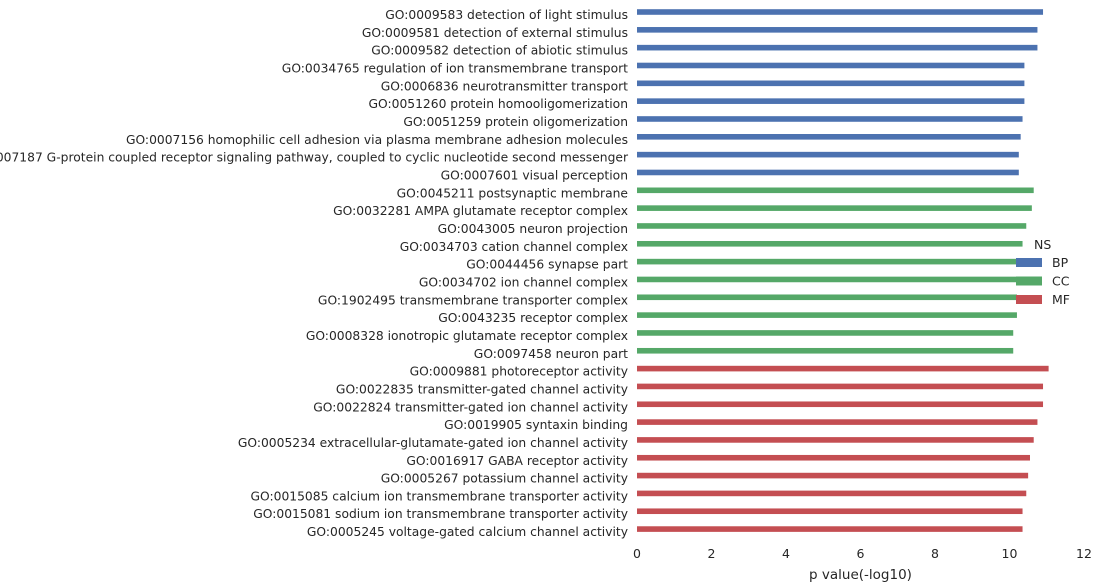  What do you see at coordinates (1061, 299) in the screenshot?
I see `legend-label-mf: MF` at bounding box center [1061, 299].